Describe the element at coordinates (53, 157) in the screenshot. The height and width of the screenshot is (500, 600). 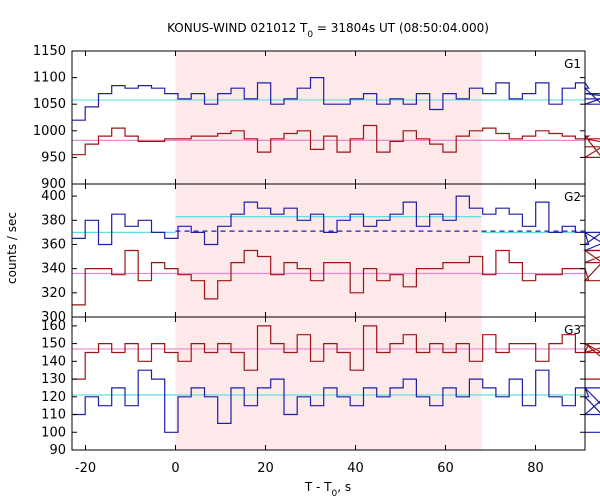
I see `y-tick-label: 950` at that location.